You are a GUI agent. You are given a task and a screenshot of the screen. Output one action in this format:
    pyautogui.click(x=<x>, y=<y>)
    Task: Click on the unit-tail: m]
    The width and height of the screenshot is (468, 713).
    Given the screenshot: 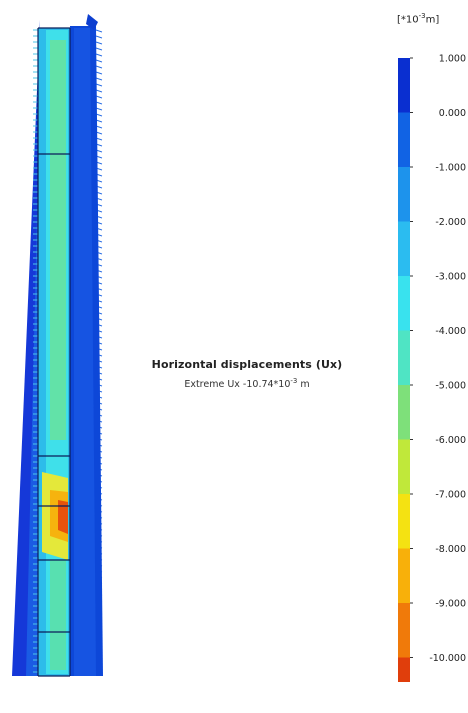 What is the action you would take?
    pyautogui.click(x=432, y=20)
    